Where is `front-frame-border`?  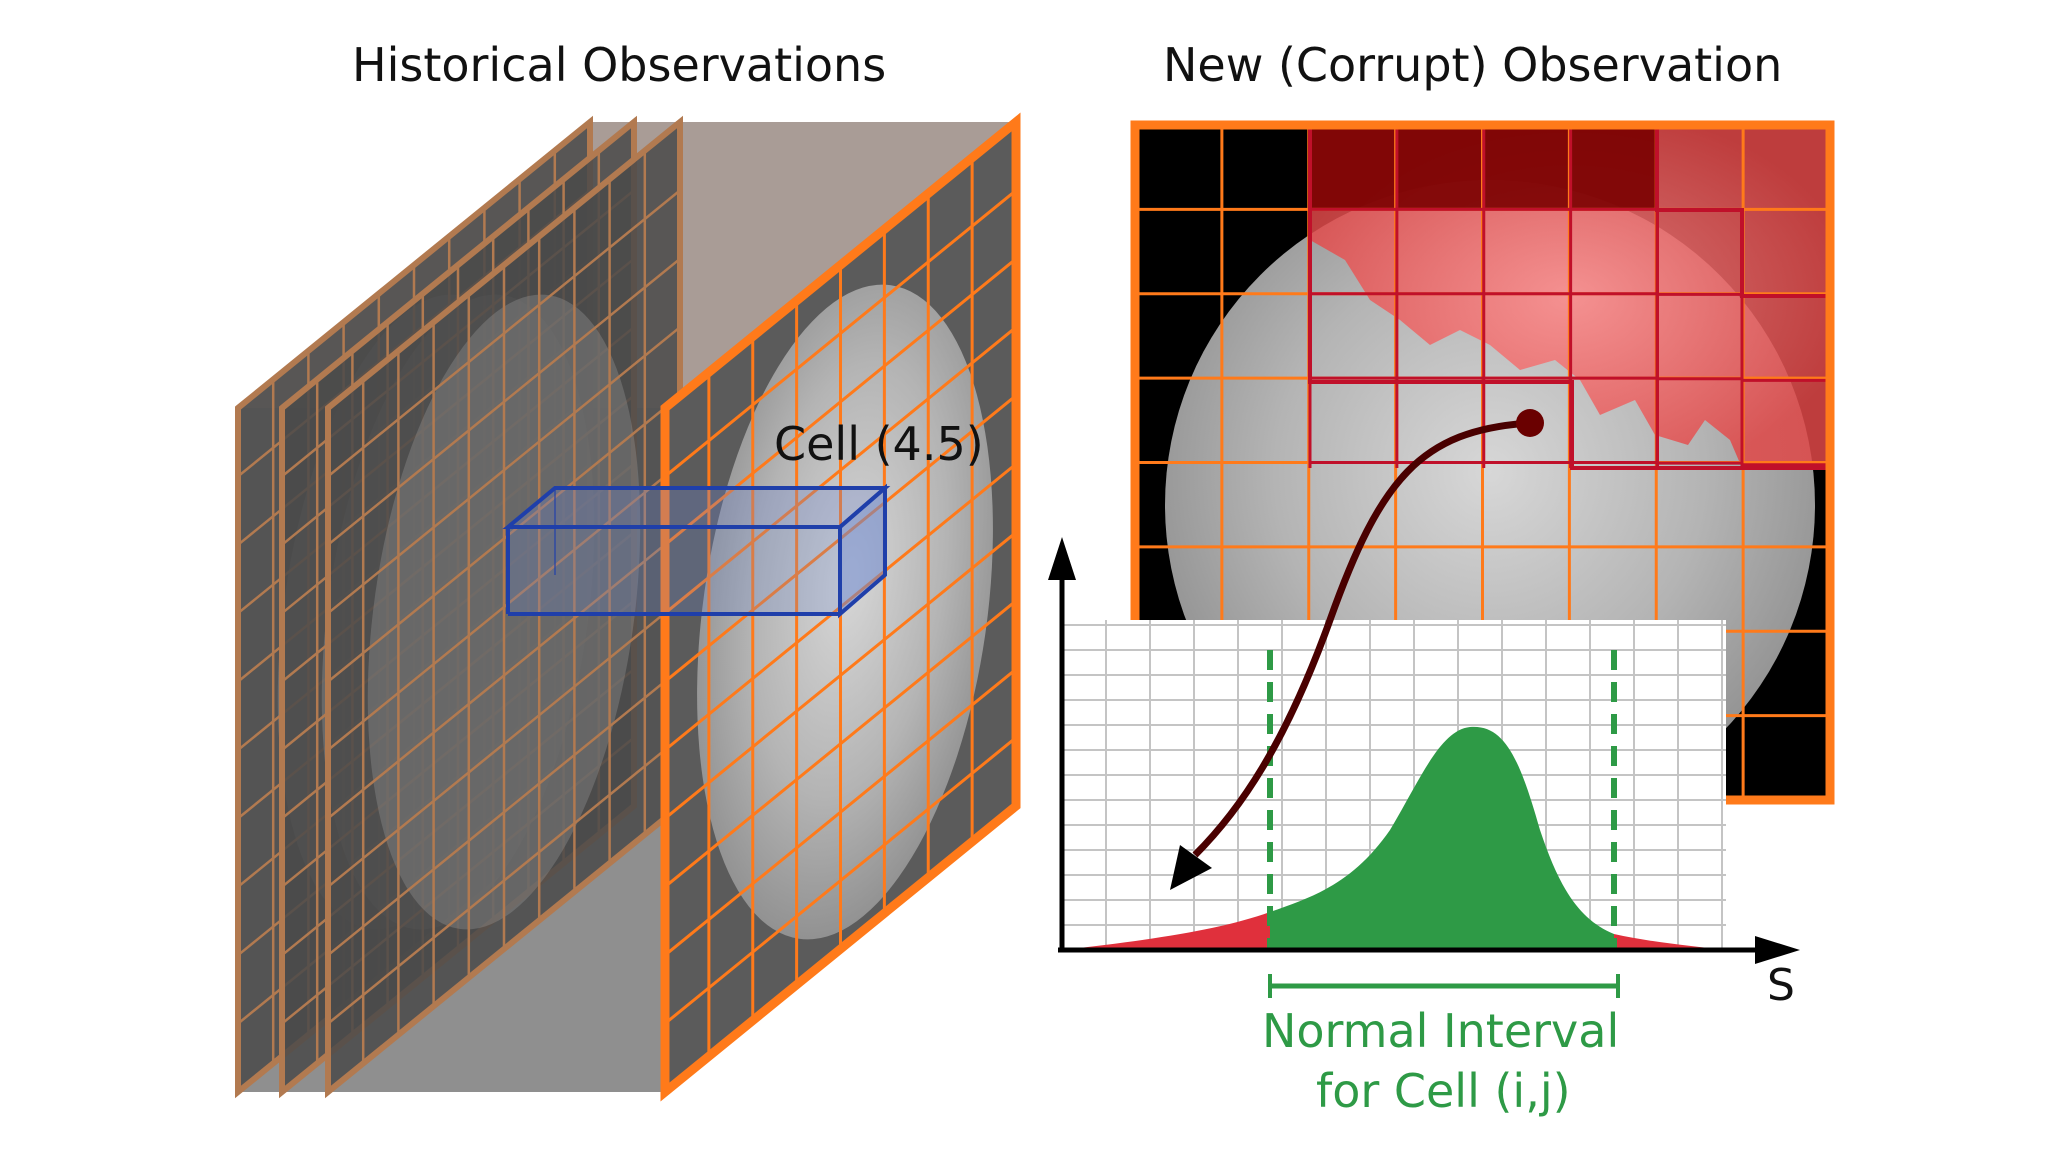
front-frame-border is located at coordinates (840, 607).